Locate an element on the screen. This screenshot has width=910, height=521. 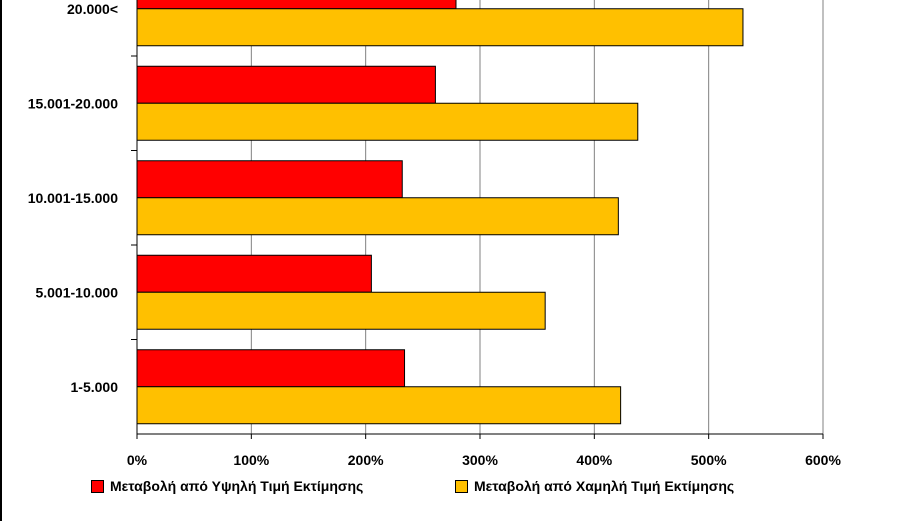
y-tick-label: 15.001-20.000 is located at coordinates (73, 103).